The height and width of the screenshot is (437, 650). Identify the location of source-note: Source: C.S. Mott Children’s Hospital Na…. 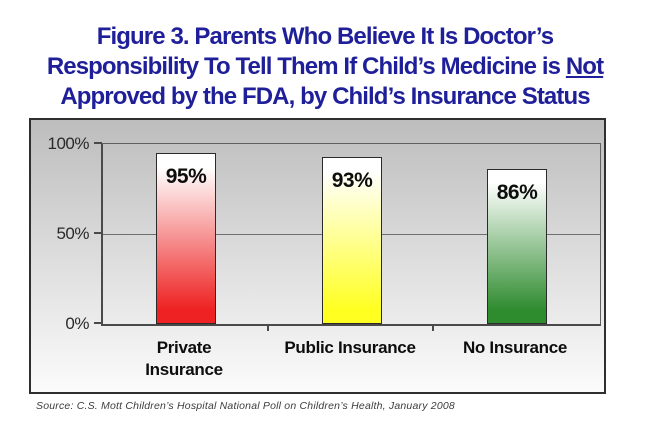
(245, 406).